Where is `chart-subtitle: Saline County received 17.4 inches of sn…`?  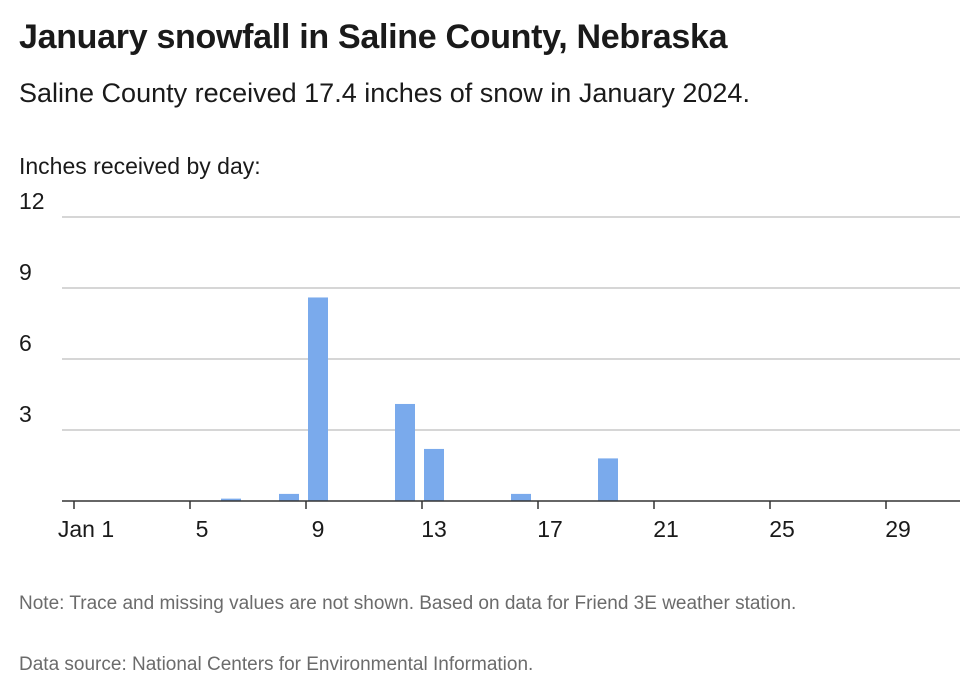 chart-subtitle: Saline County received 17.4 inches of sn… is located at coordinates (384, 93).